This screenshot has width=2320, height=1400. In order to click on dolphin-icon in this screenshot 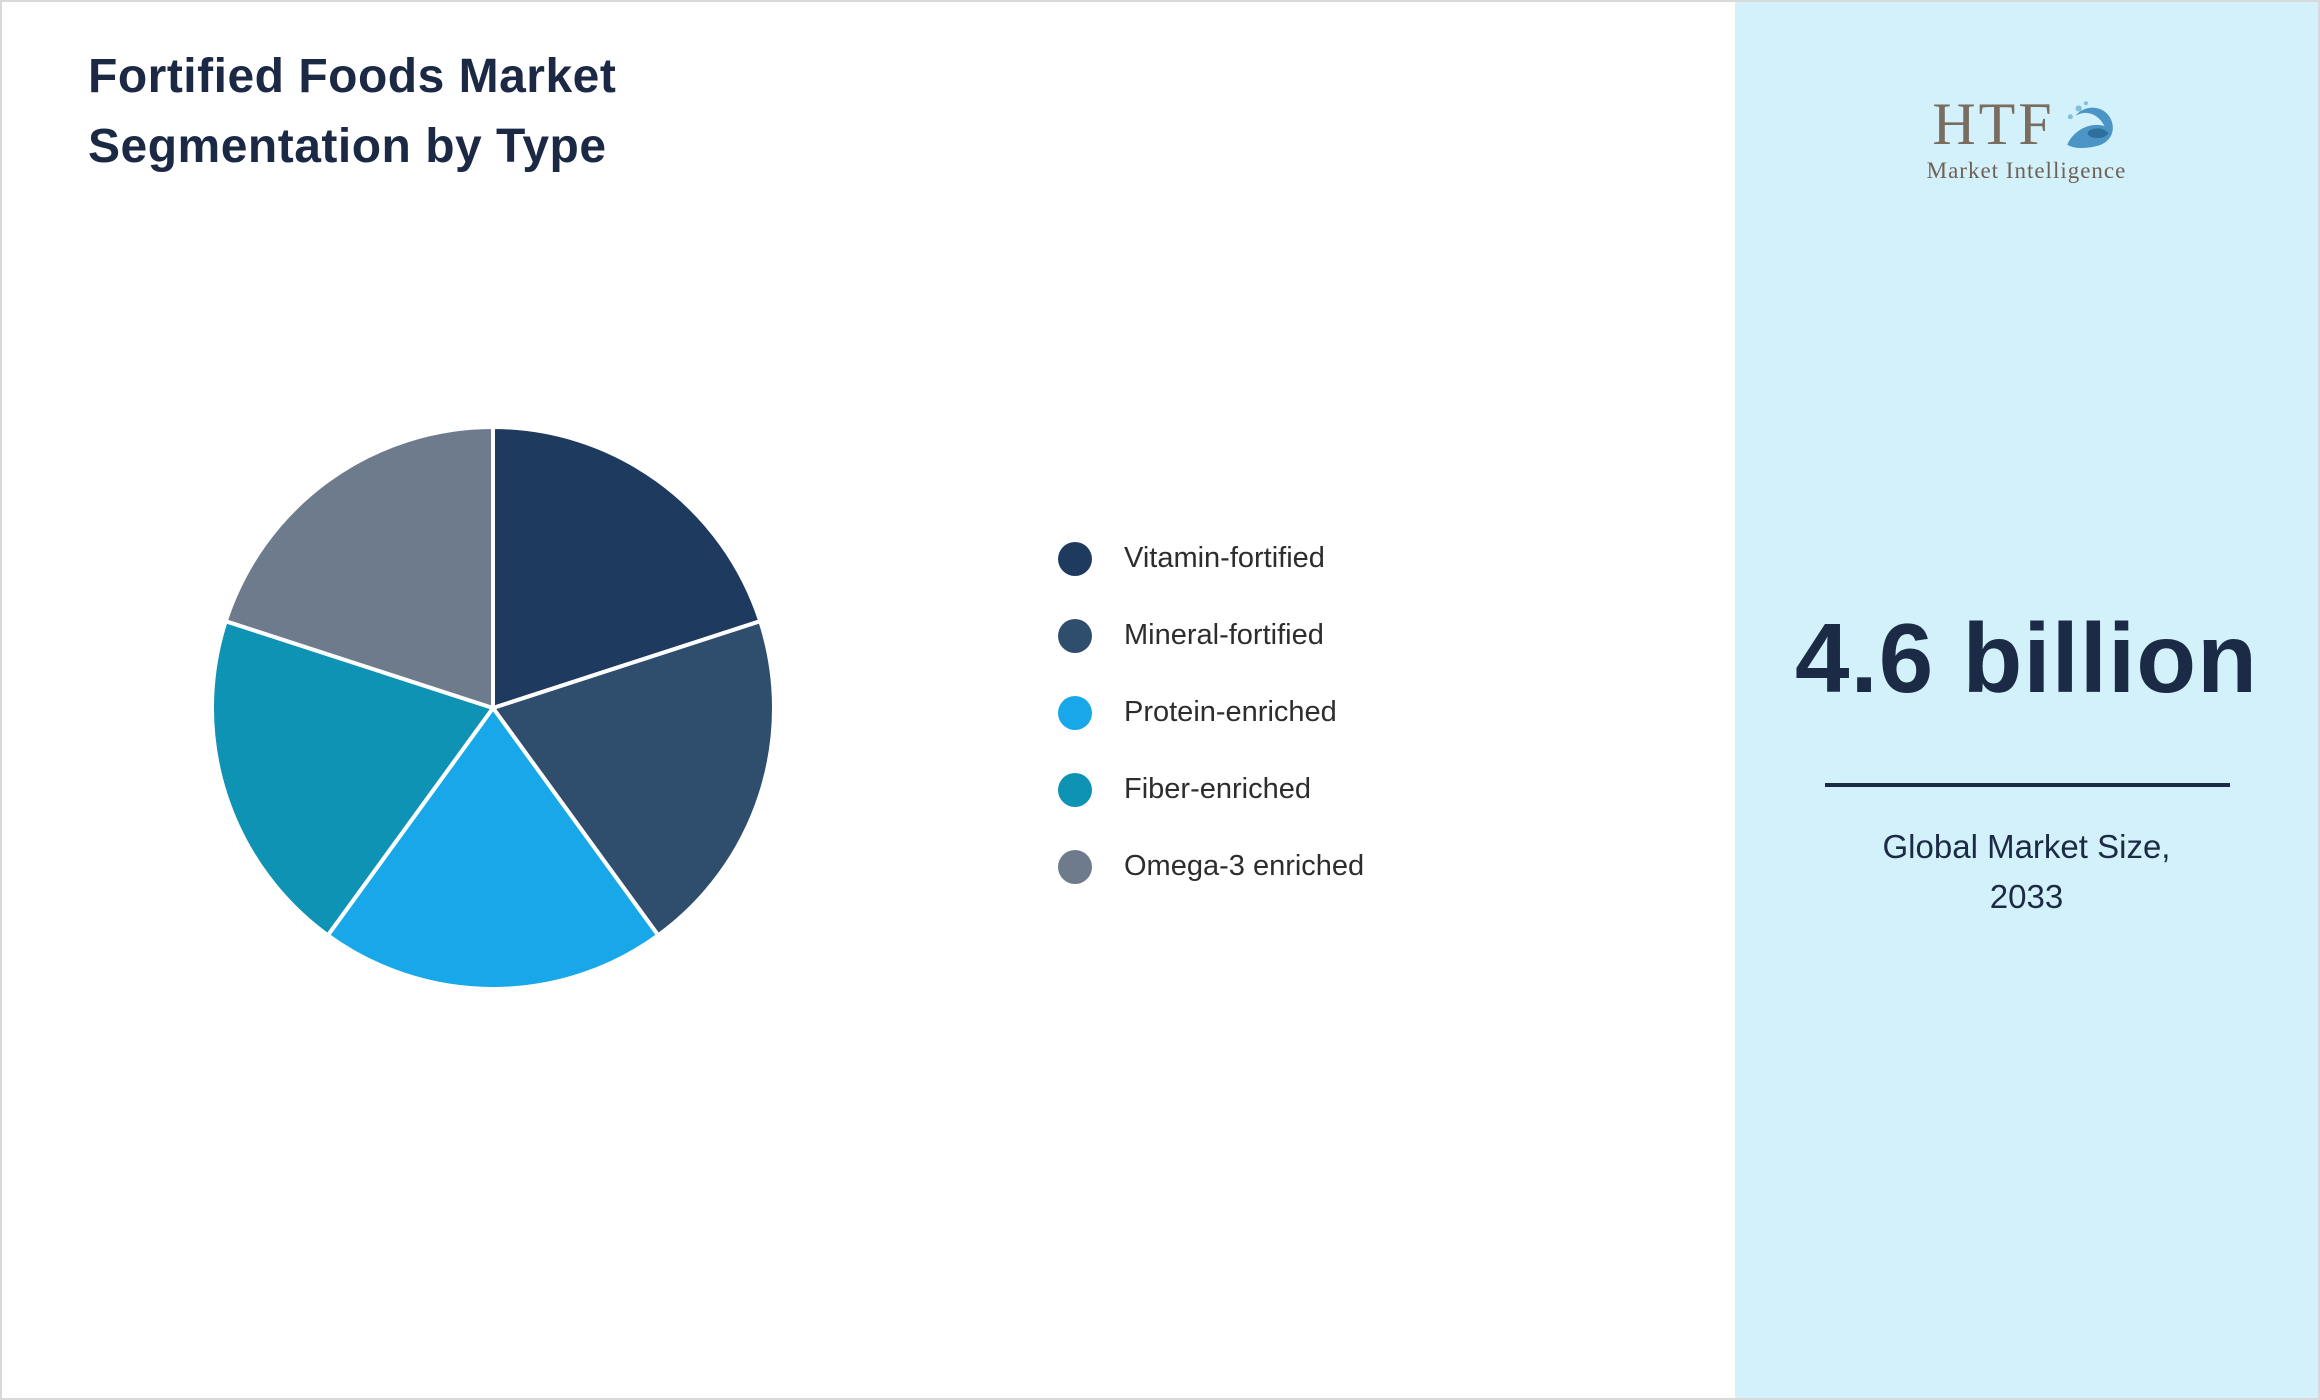, I will do `click(2089, 125)`.